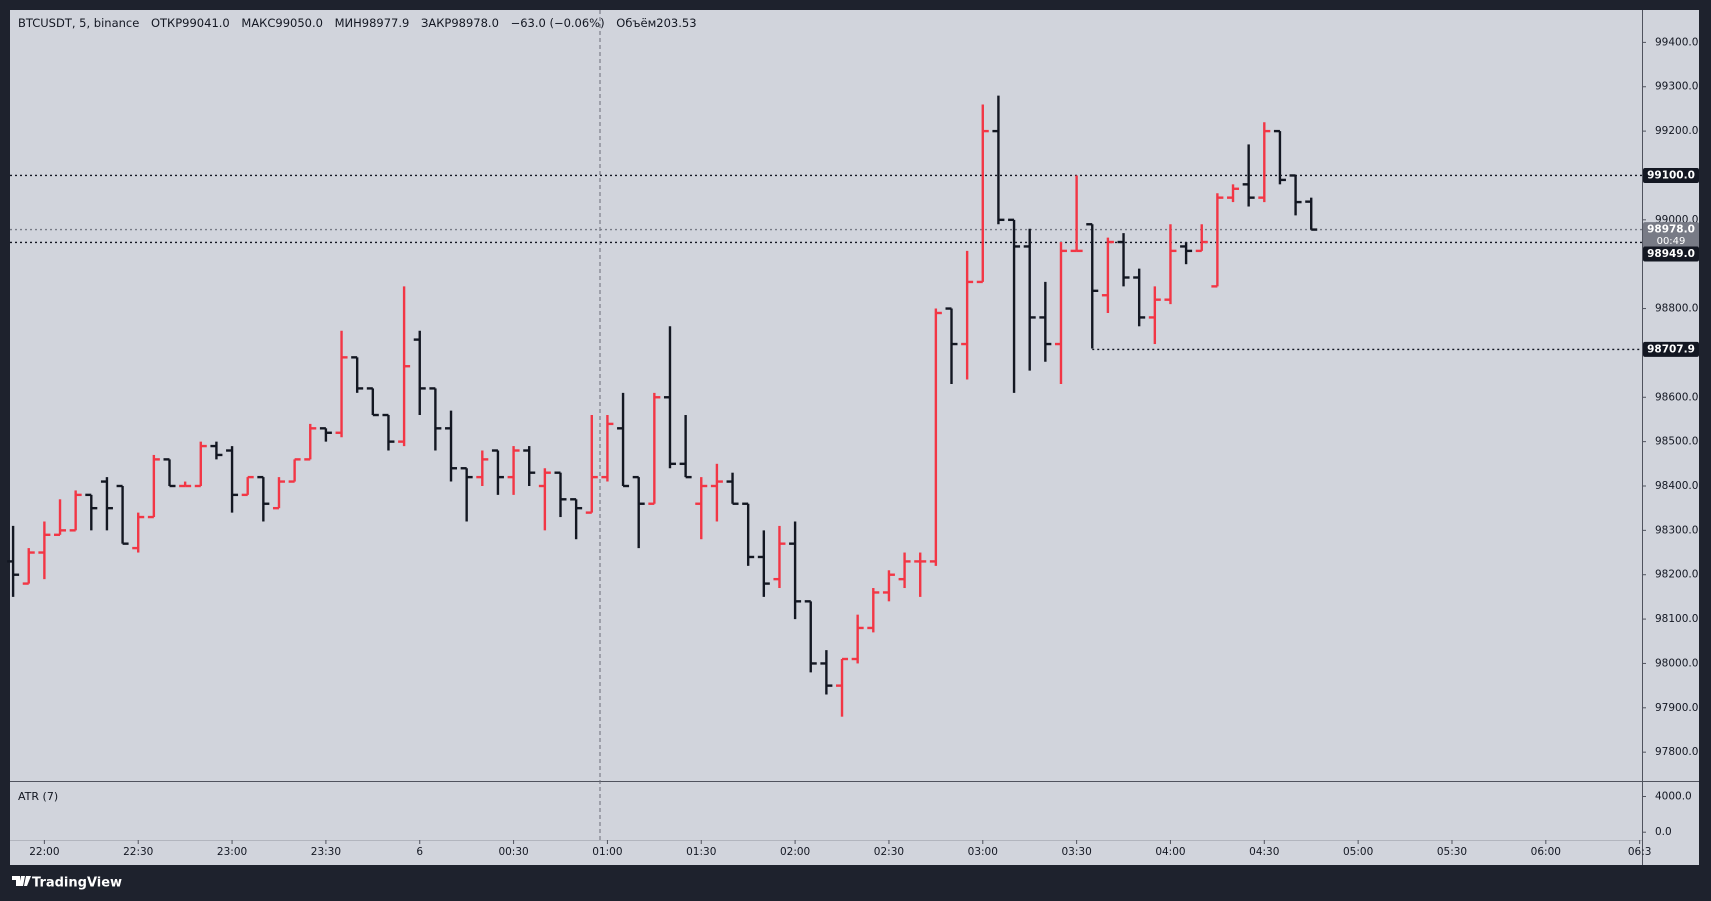 The height and width of the screenshot is (901, 1711). I want to click on low-label: МИН, so click(348, 23).